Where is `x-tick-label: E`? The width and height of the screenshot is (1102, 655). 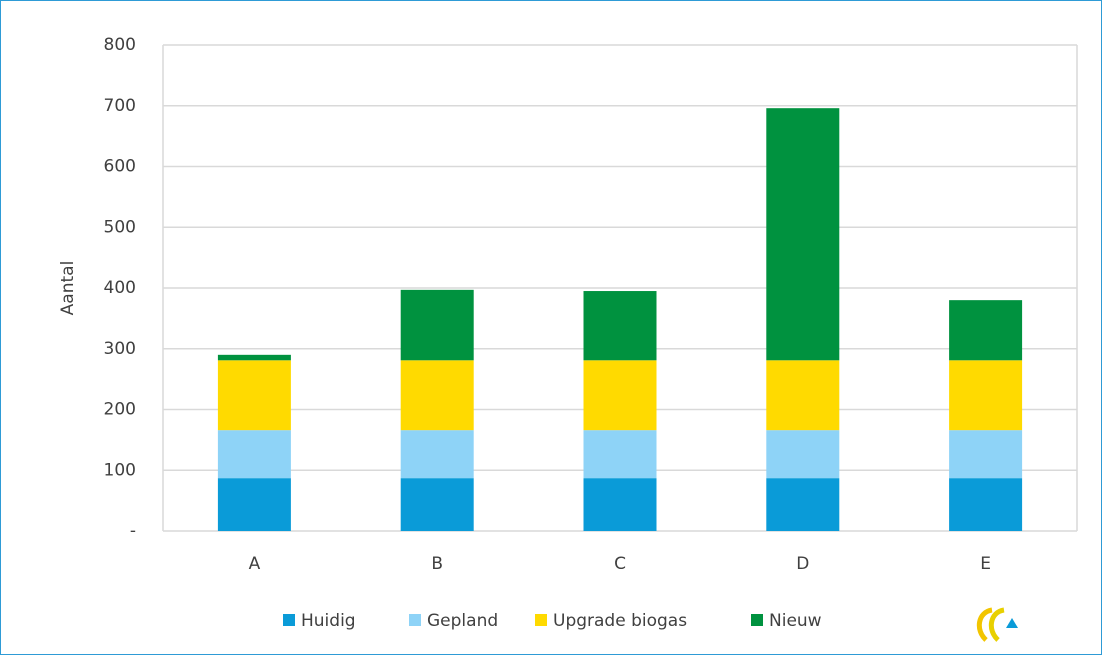 x-tick-label: E is located at coordinates (985, 564).